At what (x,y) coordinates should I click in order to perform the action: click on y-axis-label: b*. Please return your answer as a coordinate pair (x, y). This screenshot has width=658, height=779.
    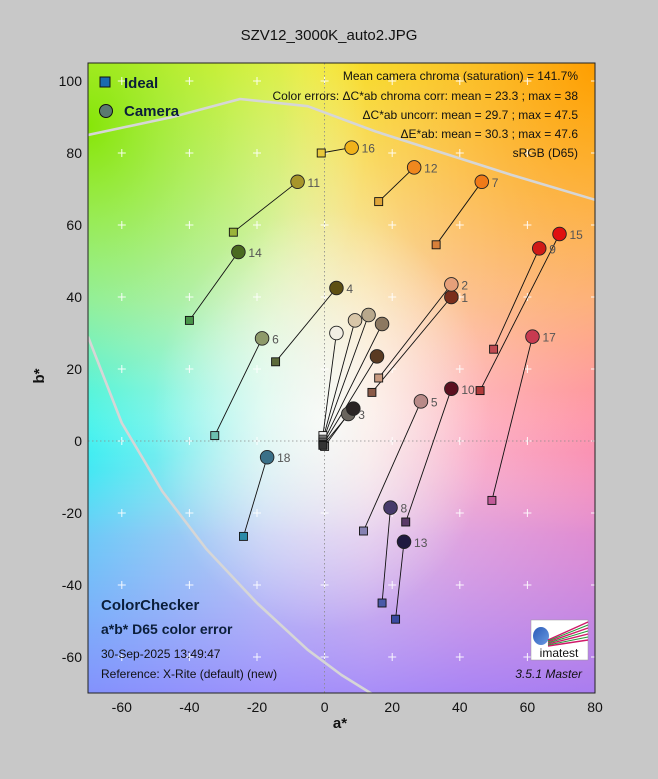
    Looking at the image, I should click on (39, 375).